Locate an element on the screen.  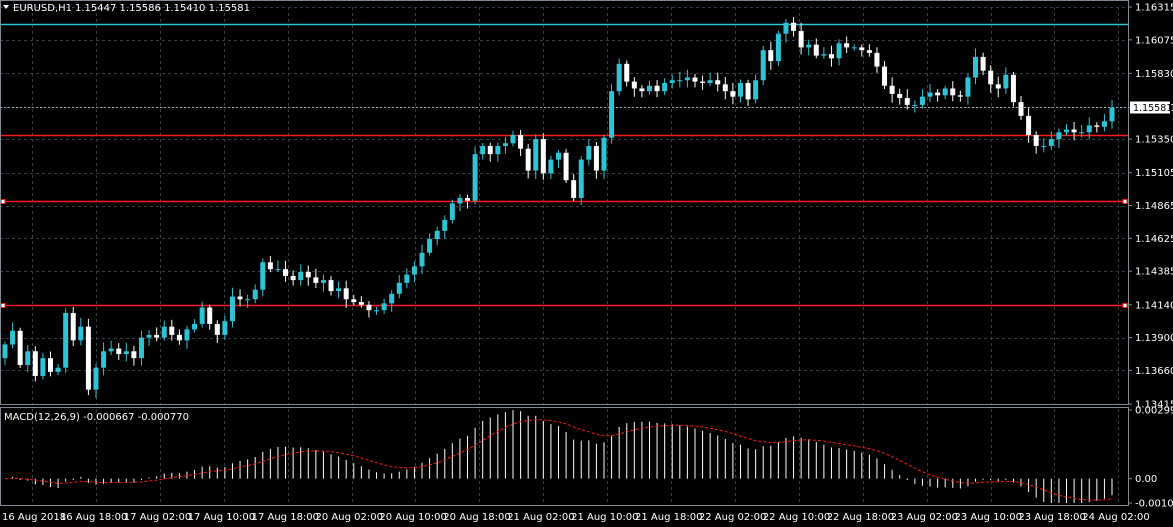
macd-tick-label: -0.00106 is located at coordinates (1154, 504).